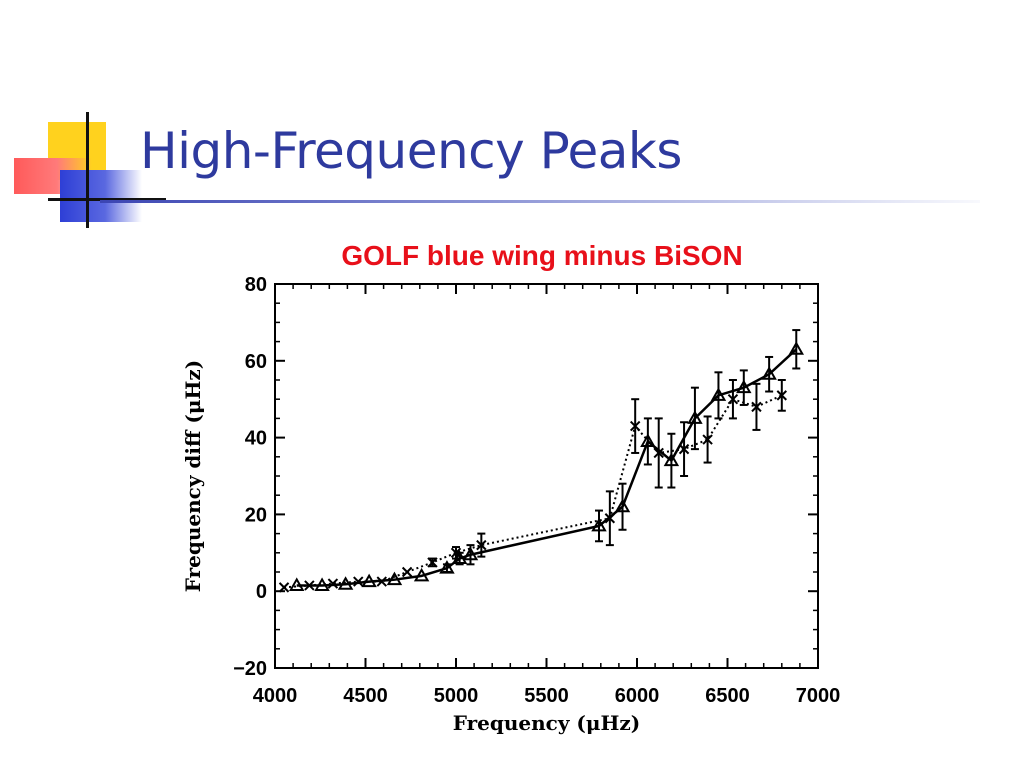  Describe the element at coordinates (256, 439) in the screenshot. I see `y-tick-label: 40` at that location.